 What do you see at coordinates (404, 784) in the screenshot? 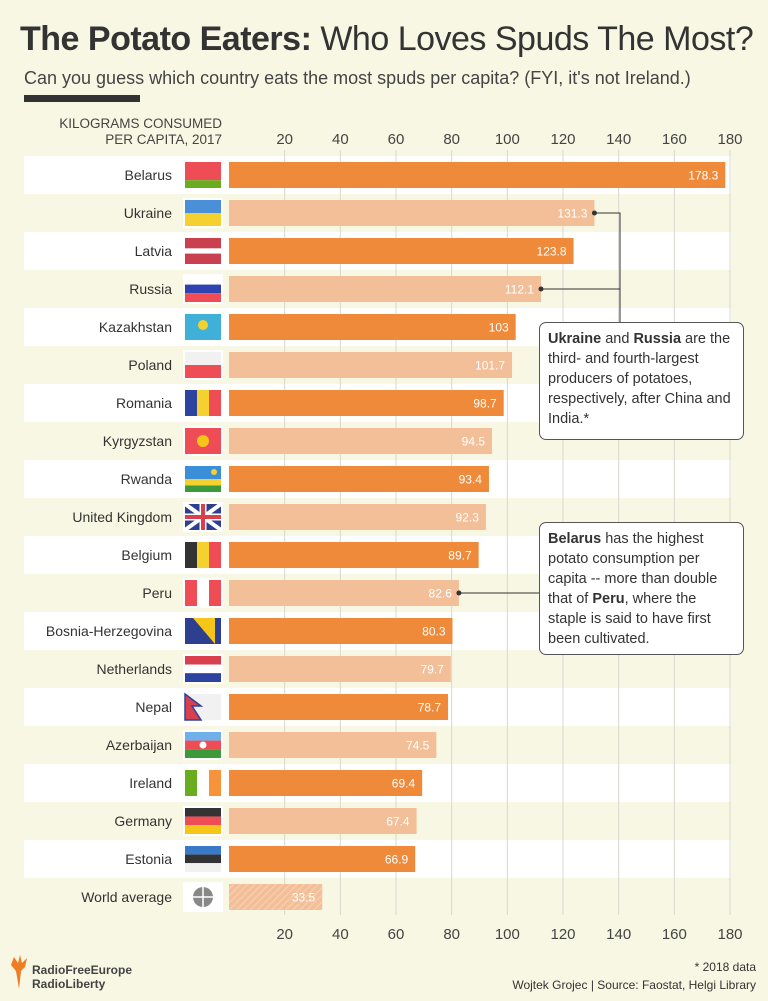
I see `value-label: 69.4` at bounding box center [404, 784].